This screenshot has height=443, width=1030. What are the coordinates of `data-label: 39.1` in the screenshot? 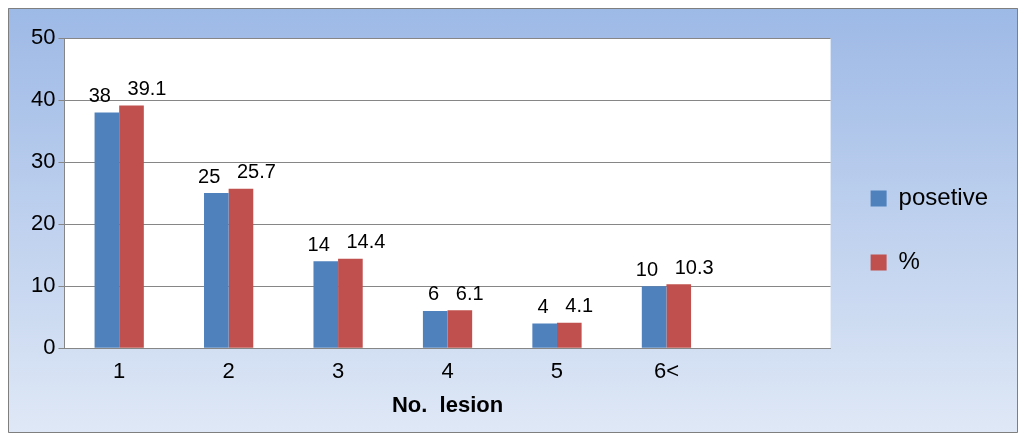 It's located at (147, 88).